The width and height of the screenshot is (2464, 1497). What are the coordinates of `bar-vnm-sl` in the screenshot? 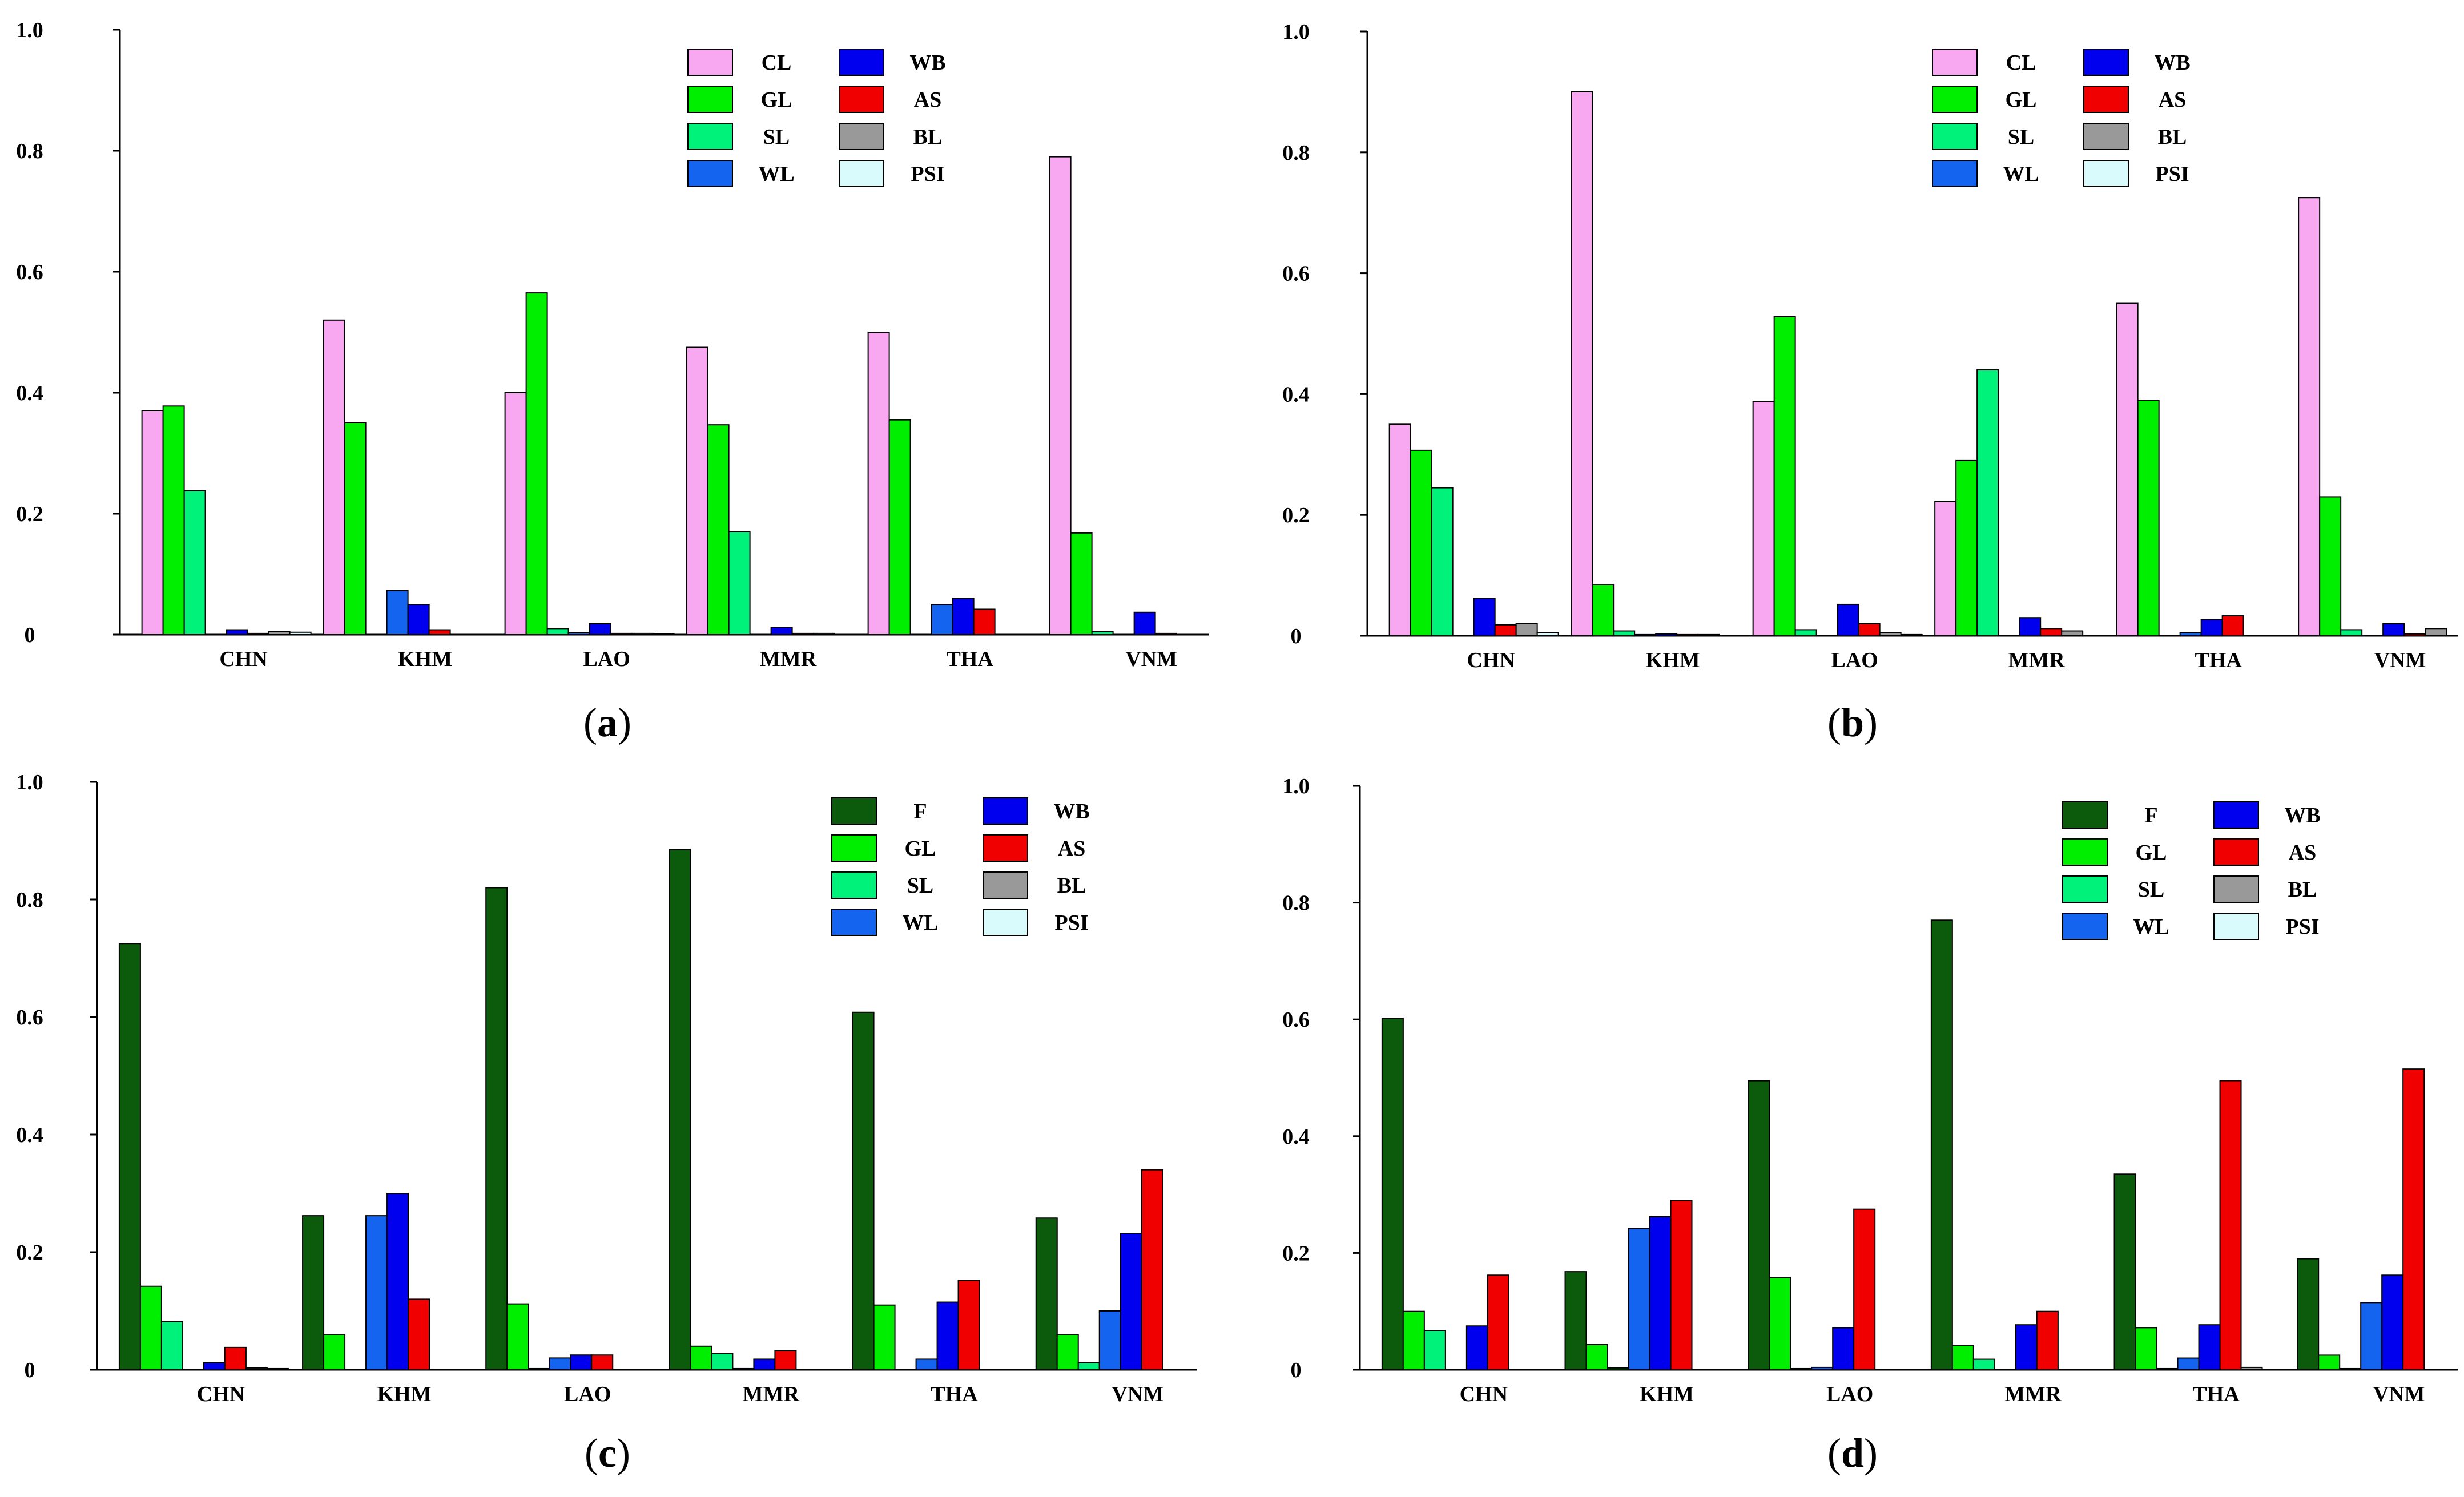 It's located at (1088, 1366).